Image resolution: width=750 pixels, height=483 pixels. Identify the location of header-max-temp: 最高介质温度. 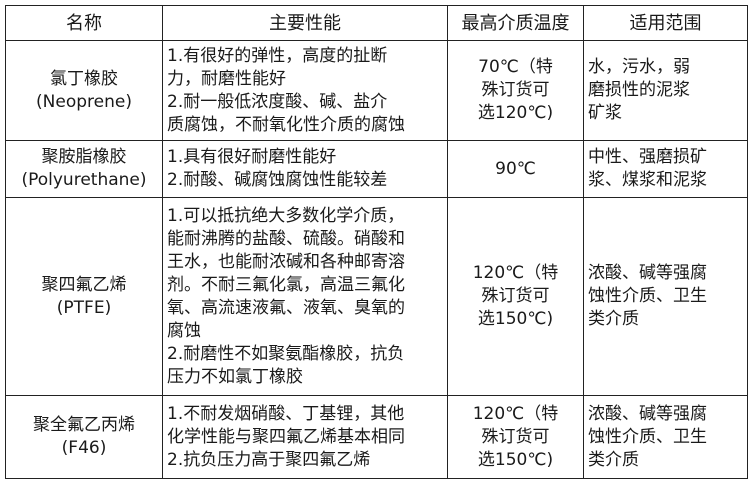
(515, 23).